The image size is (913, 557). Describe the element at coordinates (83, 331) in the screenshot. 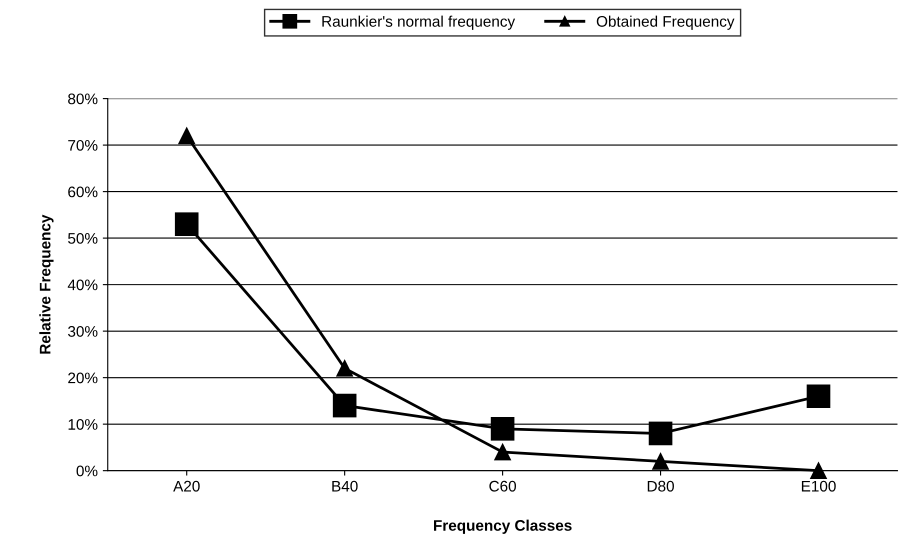

I see `y-tick-label: 30%` at that location.